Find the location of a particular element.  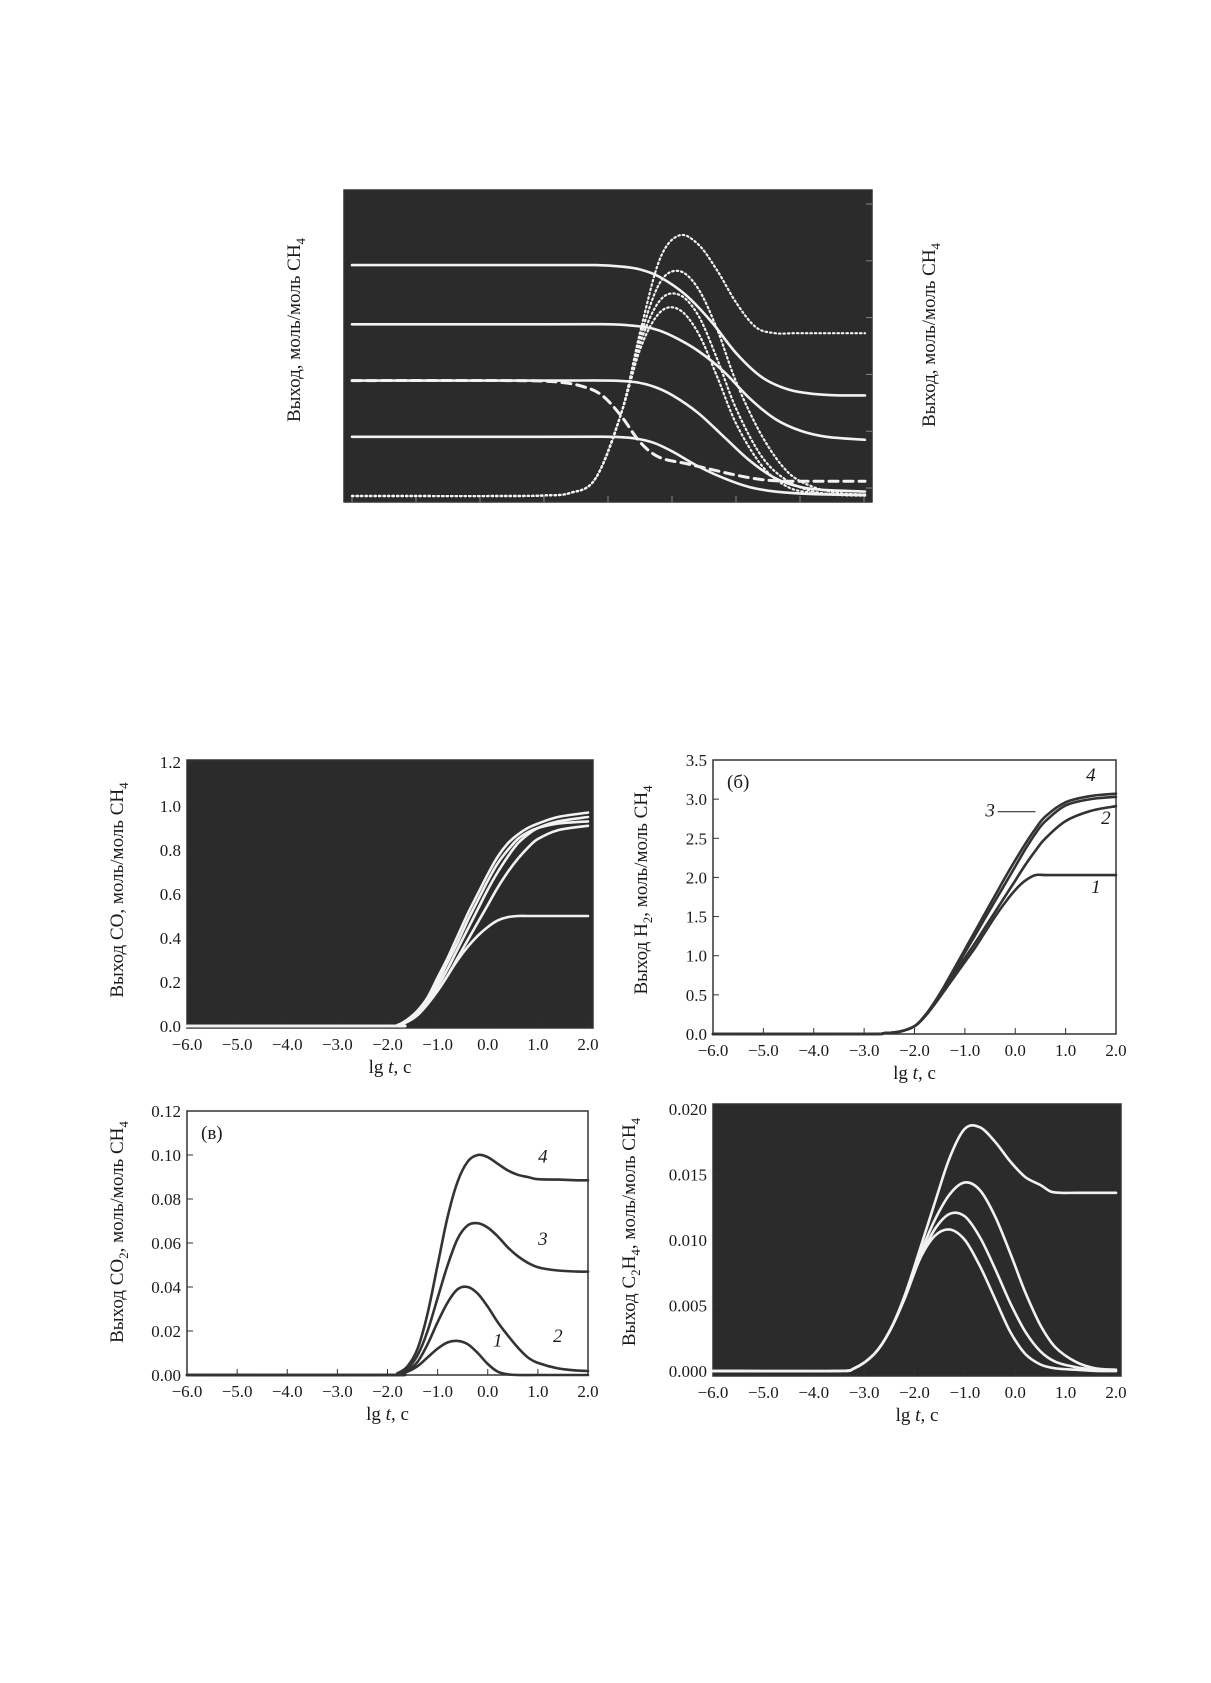

d-ytick-label: 0.005 is located at coordinates (688, 1306).